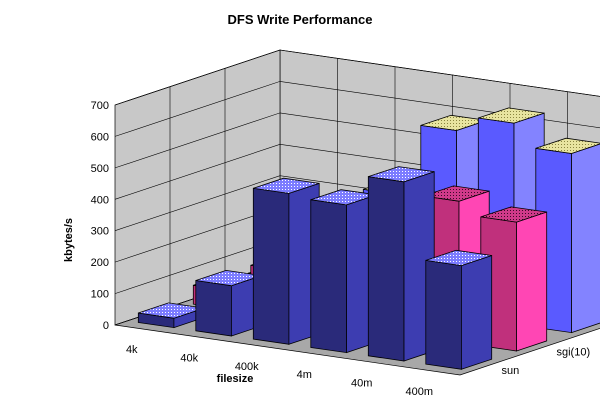 Image resolution: width=600 pixels, height=400 pixels. I want to click on x-axis-title: filesize, so click(235, 379).